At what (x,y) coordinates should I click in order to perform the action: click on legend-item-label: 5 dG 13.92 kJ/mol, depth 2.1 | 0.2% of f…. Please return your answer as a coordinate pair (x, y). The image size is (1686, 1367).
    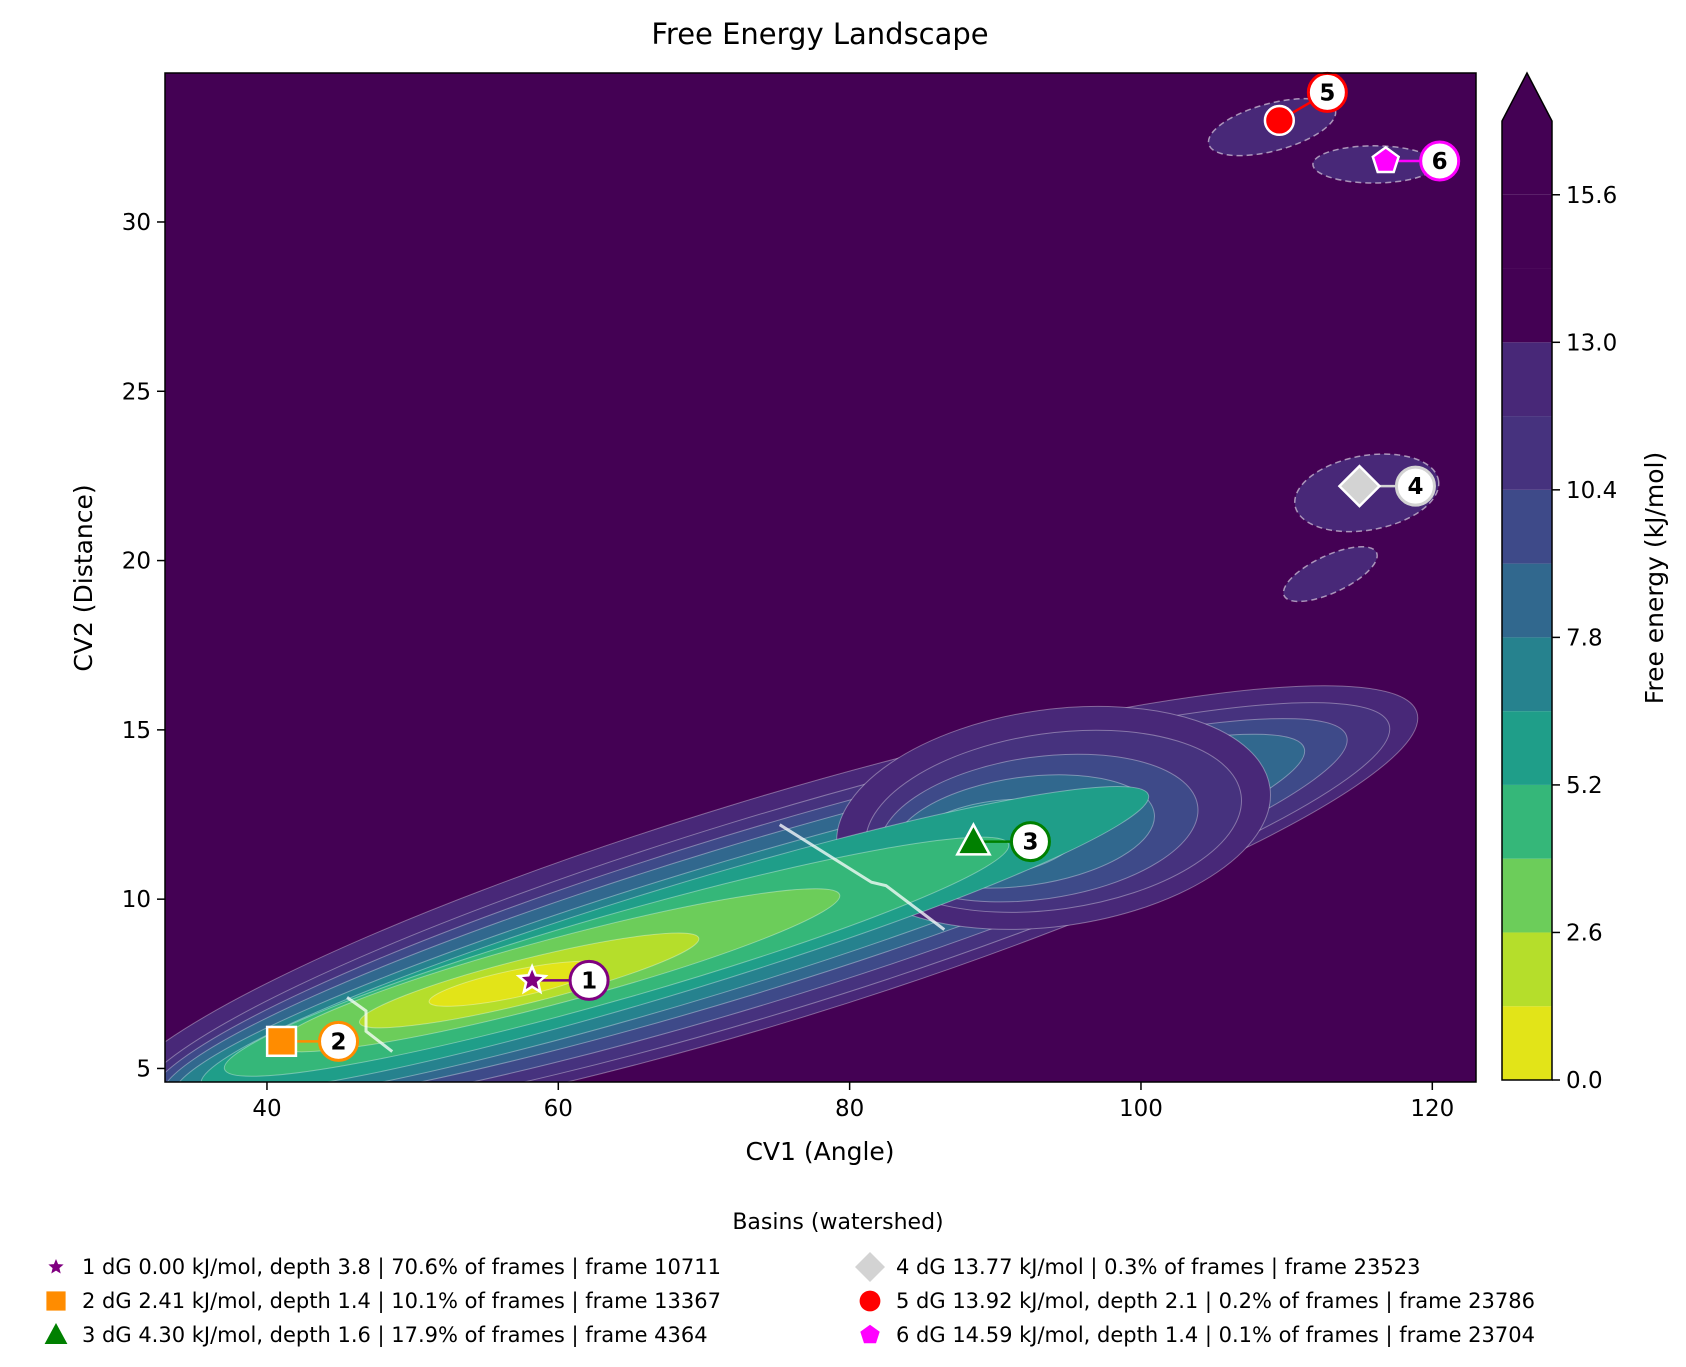
    Looking at the image, I should click on (1215, 1301).